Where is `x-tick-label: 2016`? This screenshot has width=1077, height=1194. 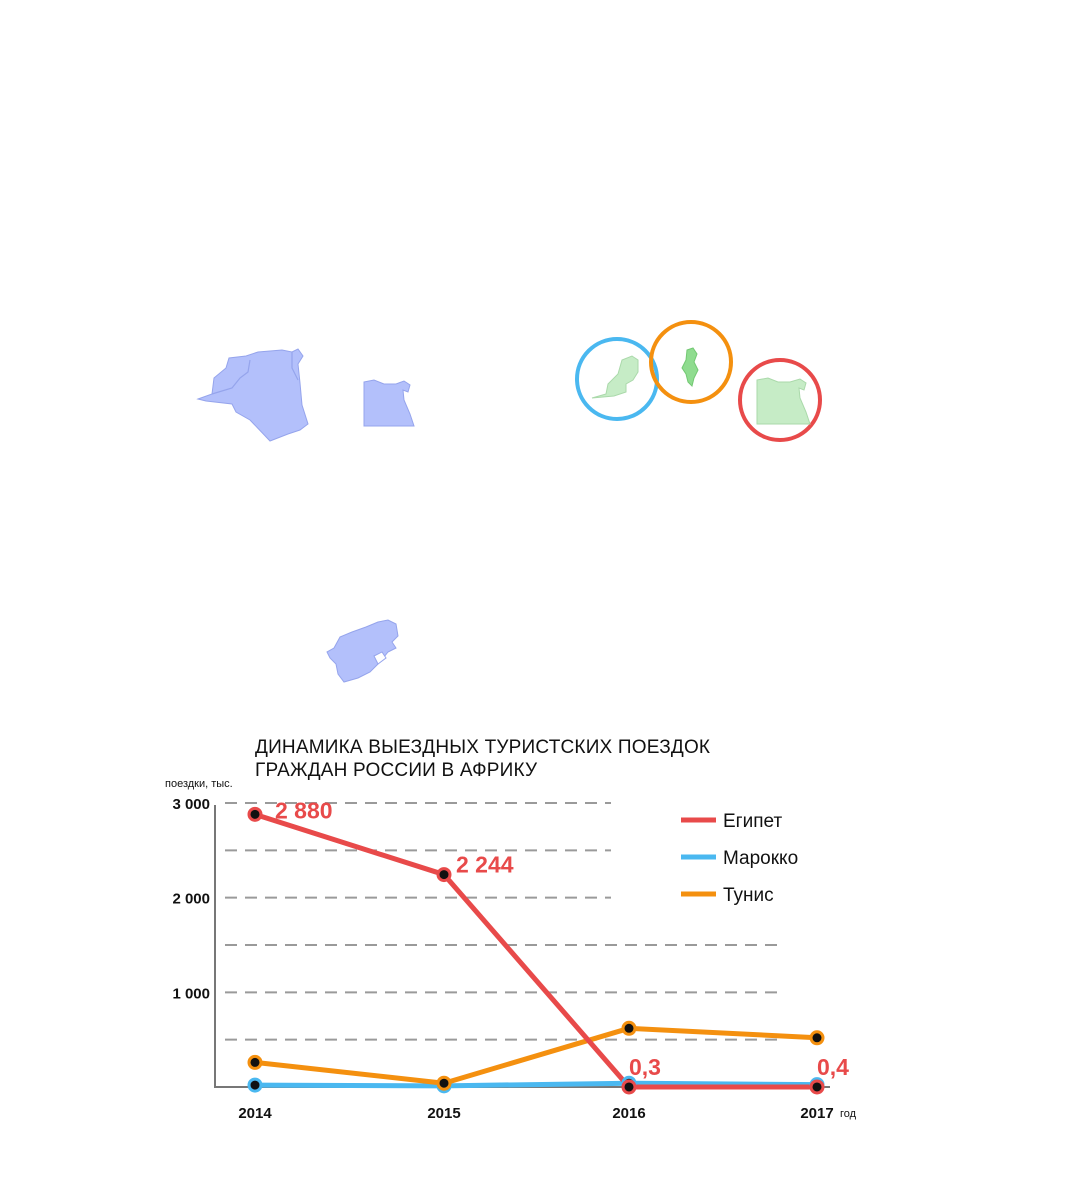 x-tick-label: 2016 is located at coordinates (628, 1113).